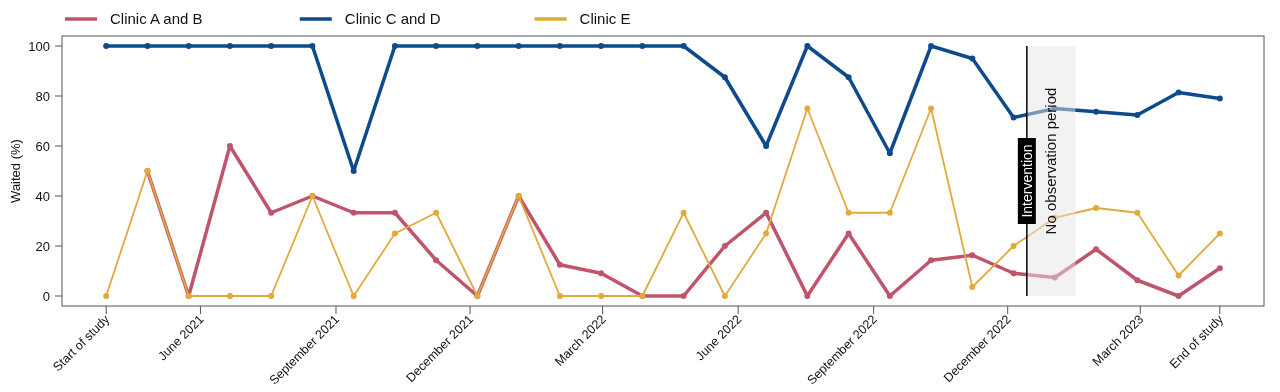  I want to click on y-tick-label: 0, so click(46, 296).